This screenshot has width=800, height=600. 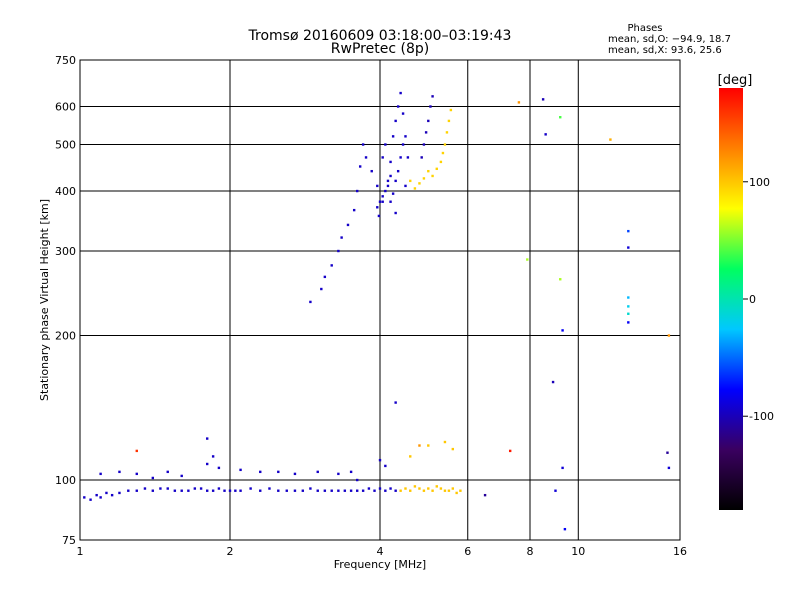 I want to click on y-tick-labels: 75 100 200 300 400 500 600 750, so click(x=65, y=300).